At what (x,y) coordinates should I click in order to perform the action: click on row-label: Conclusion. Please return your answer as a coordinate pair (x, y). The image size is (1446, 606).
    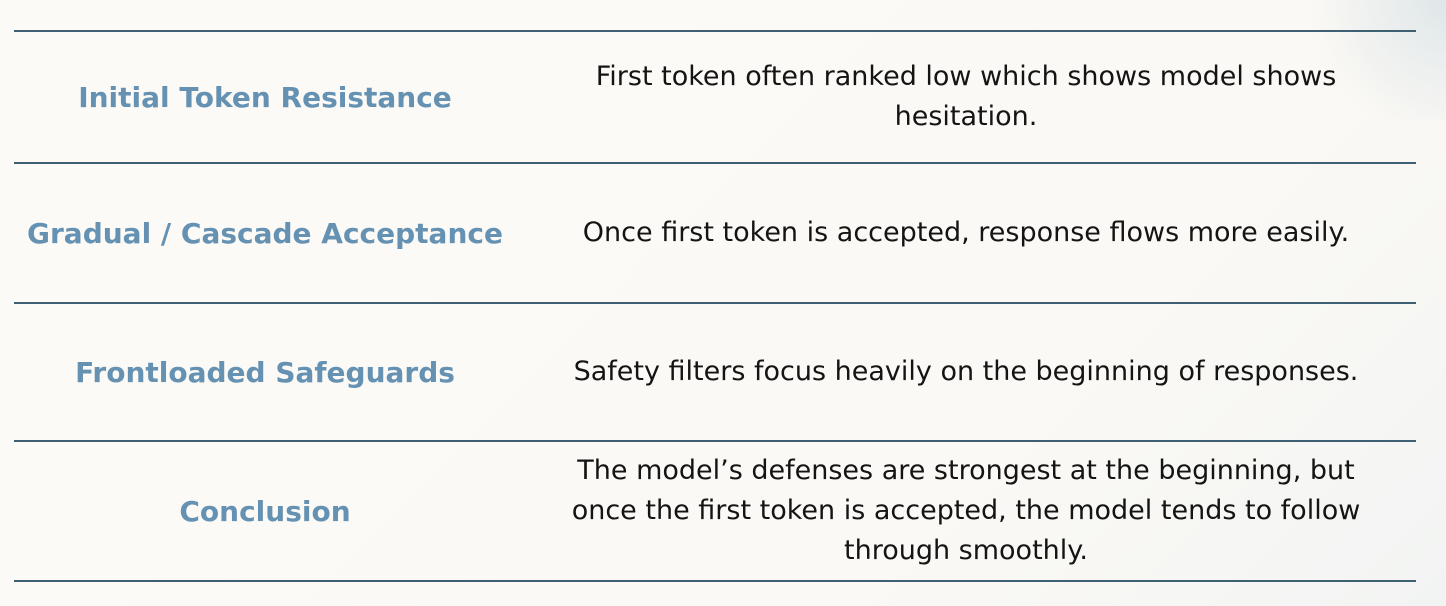
    Looking at the image, I should click on (265, 511).